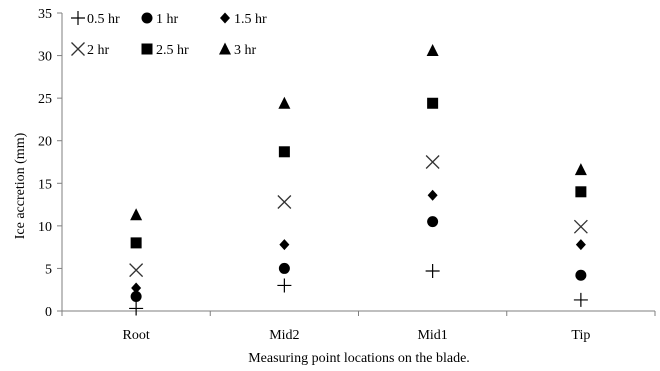  Describe the element at coordinates (78, 49) in the screenshot. I see `legend-marker-cross` at that location.